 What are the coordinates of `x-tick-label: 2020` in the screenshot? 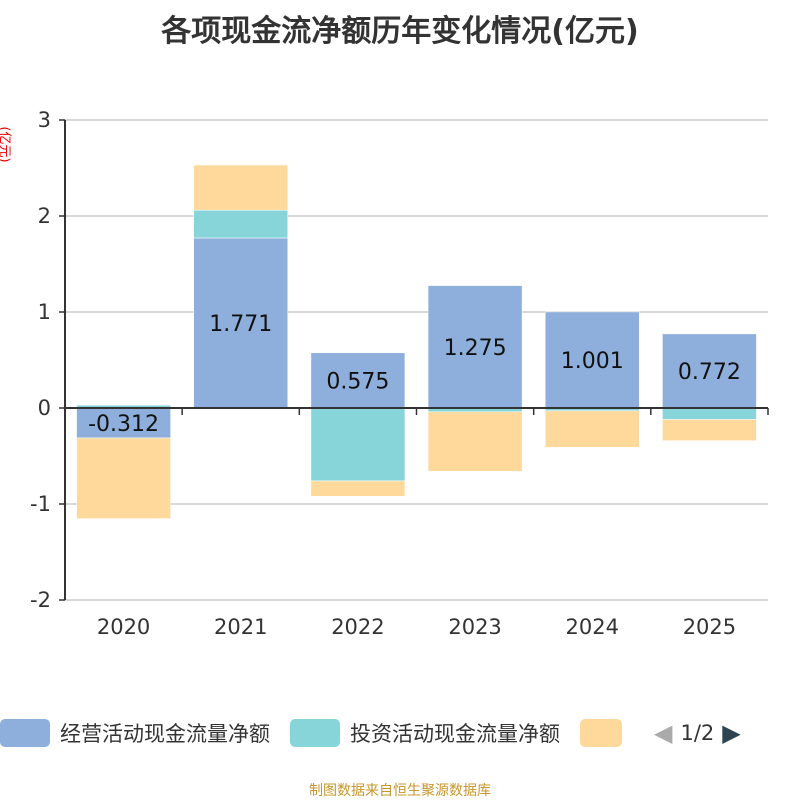 It's located at (123, 627).